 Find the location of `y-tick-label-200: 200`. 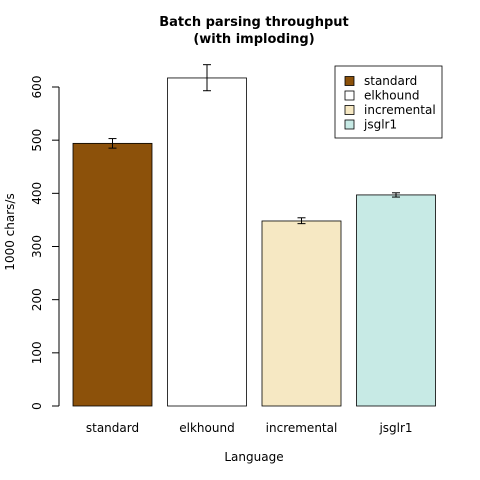

y-tick-label-200: 200 is located at coordinates (37, 299).